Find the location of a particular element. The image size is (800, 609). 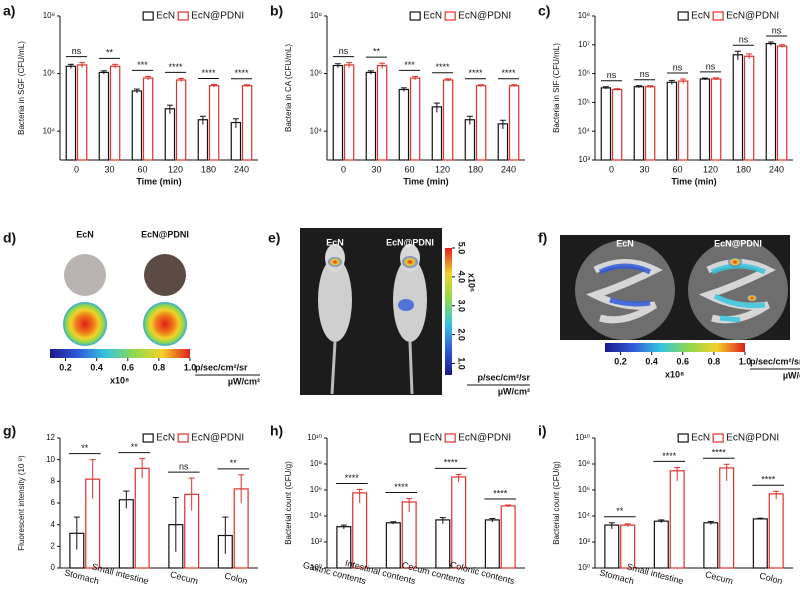

colorbar-tick-label: 0.6 is located at coordinates (128, 367).